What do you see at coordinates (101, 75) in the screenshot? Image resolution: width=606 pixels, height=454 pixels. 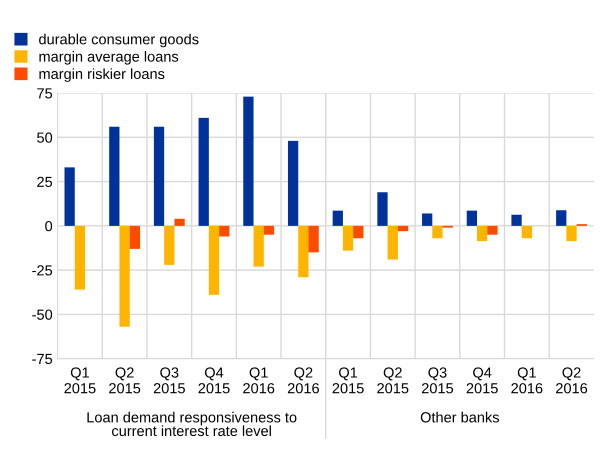 I see `legend-label: margin riskier loans` at bounding box center [101, 75].